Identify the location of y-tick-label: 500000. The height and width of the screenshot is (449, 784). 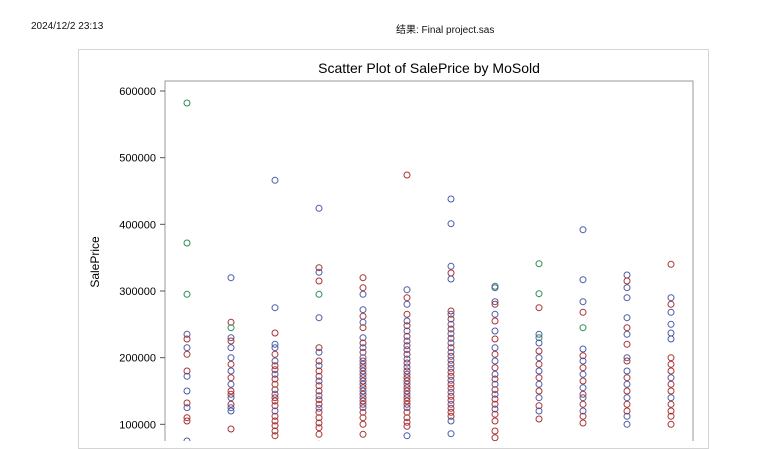
(137, 159).